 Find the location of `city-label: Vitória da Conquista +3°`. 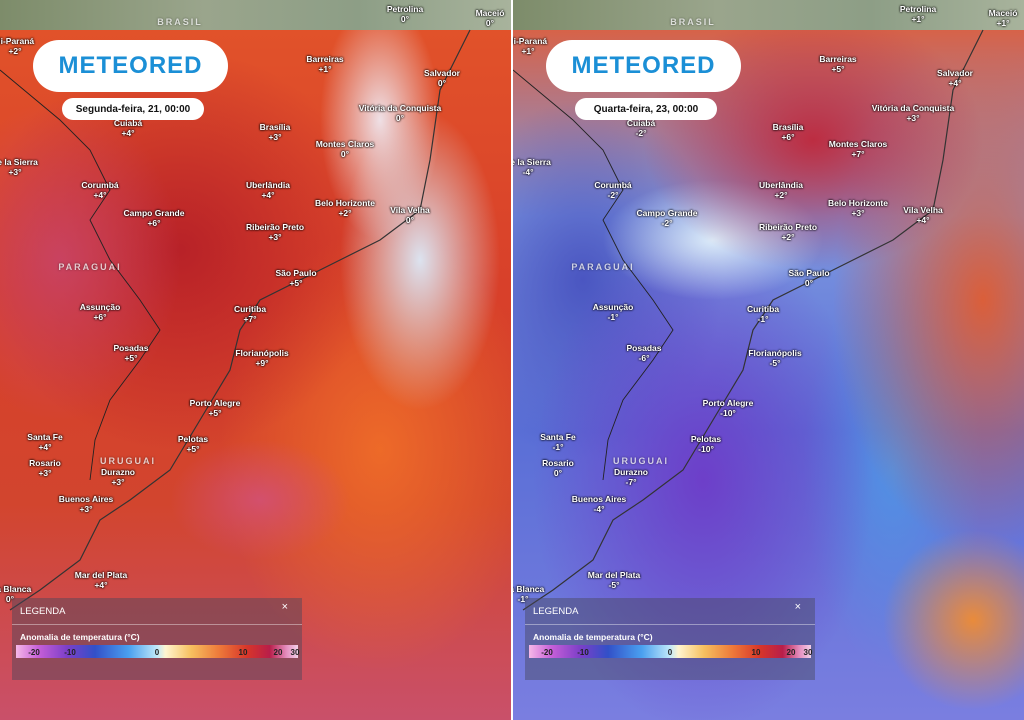

city-label: Vitória da Conquista +3° is located at coordinates (913, 113).